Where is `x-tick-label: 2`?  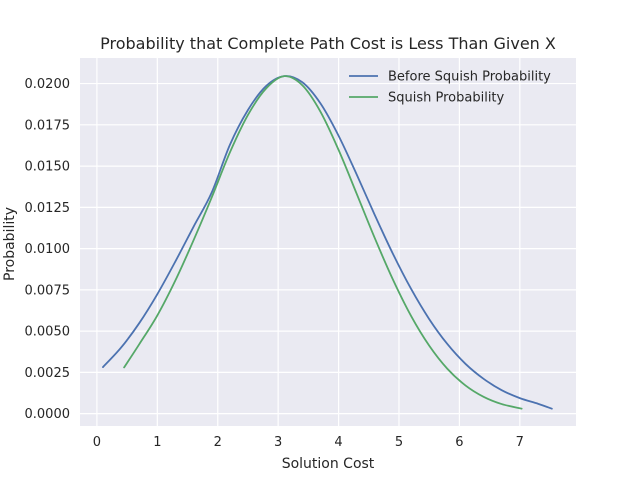 x-tick-label: 2 is located at coordinates (218, 442).